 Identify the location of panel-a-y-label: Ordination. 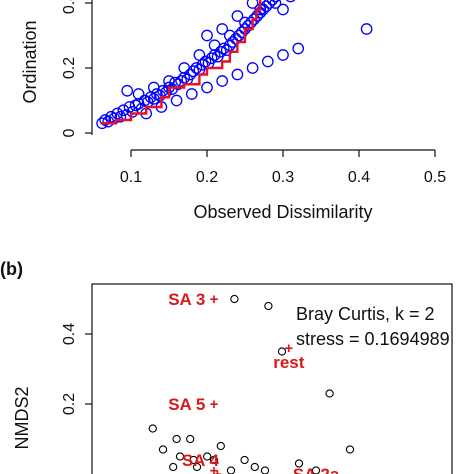
(30, 61).